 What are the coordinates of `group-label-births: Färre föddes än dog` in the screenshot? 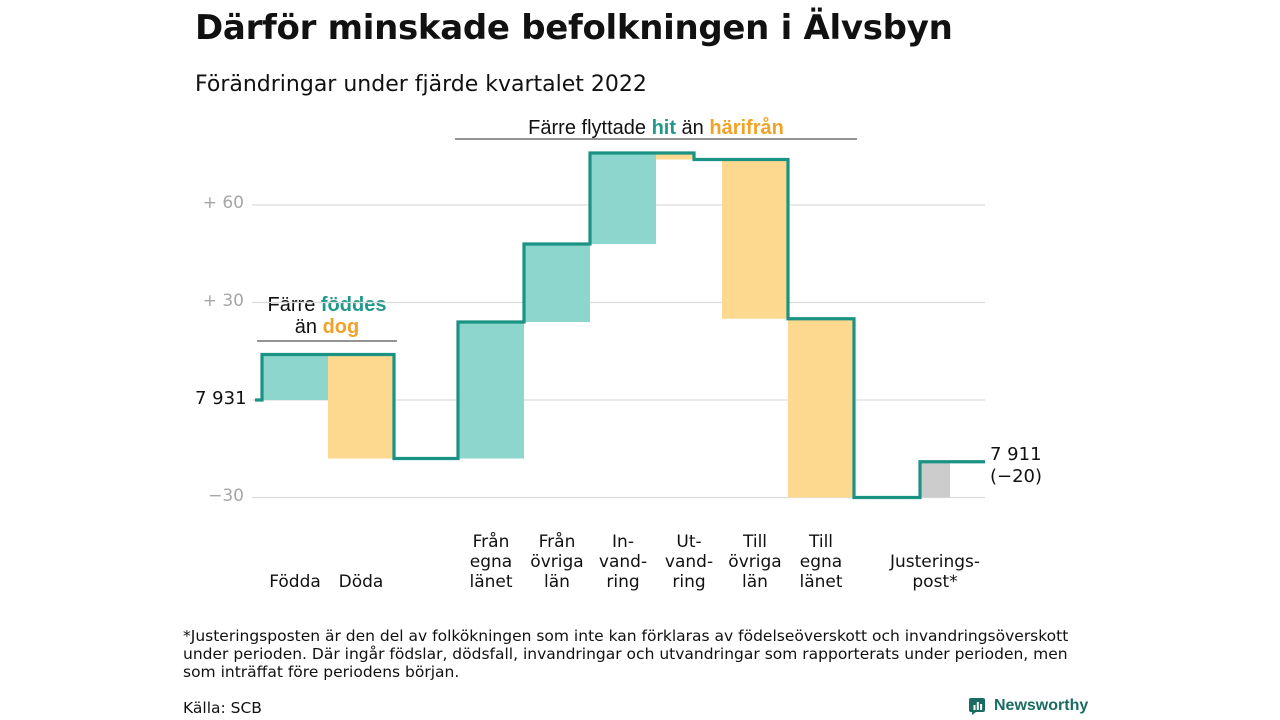 It's located at (327, 316).